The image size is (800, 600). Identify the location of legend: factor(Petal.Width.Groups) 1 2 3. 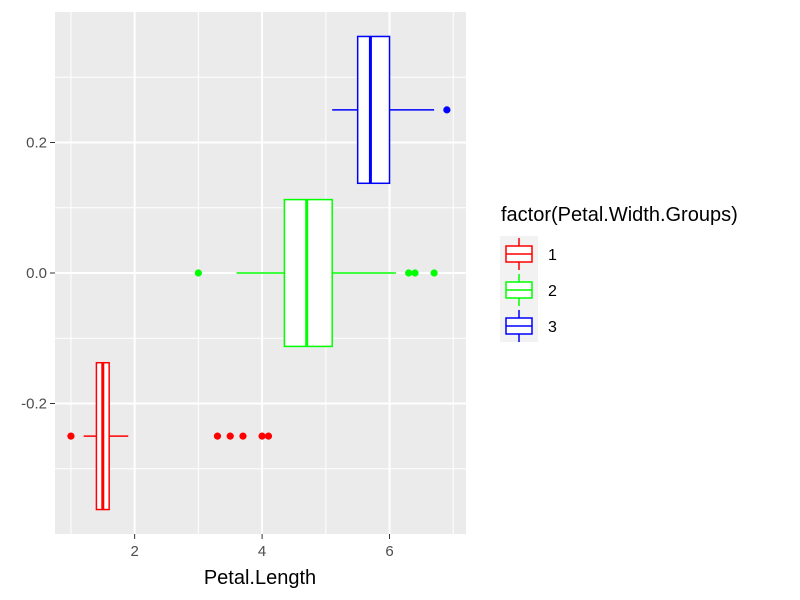
(619, 273).